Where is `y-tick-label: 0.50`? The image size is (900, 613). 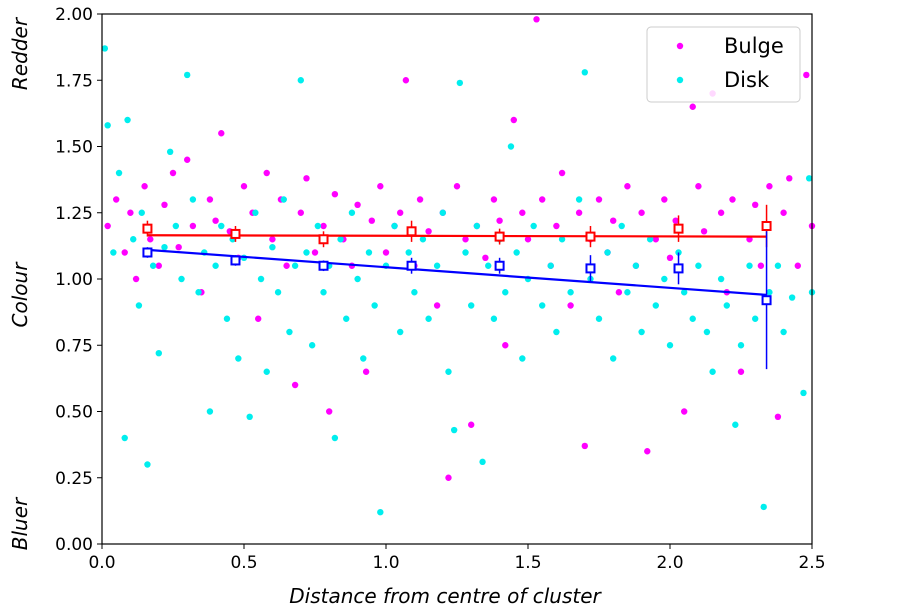 y-tick-label: 0.50 is located at coordinates (74, 413).